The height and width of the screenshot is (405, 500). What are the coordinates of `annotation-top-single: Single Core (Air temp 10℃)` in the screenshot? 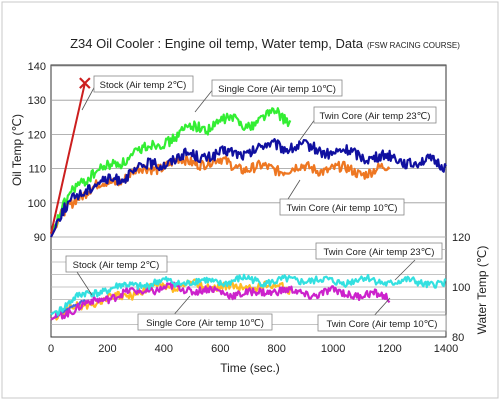 It's located at (277, 88).